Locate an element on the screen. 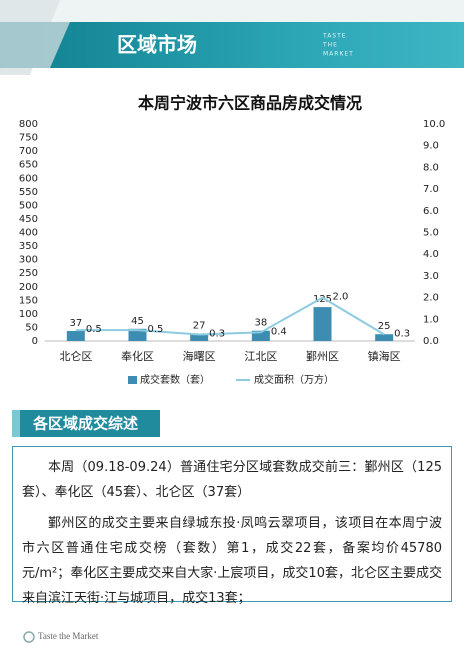 The image size is (464, 657). y-tick-label: 50 is located at coordinates (31, 327).